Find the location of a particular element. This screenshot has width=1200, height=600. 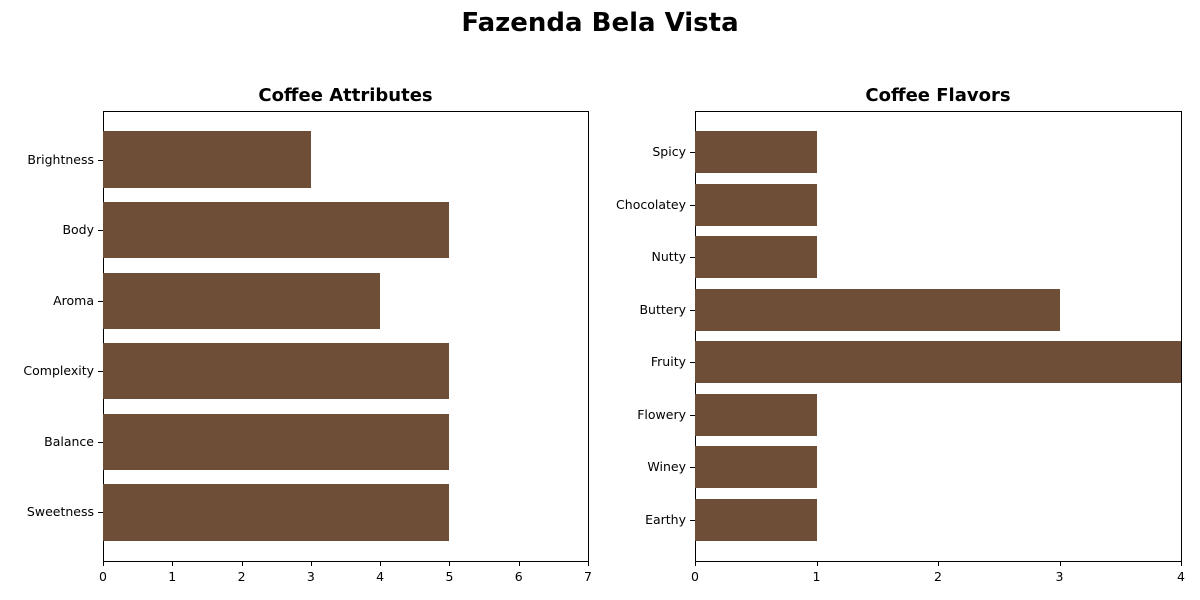

bar-earthy is located at coordinates (756, 519).